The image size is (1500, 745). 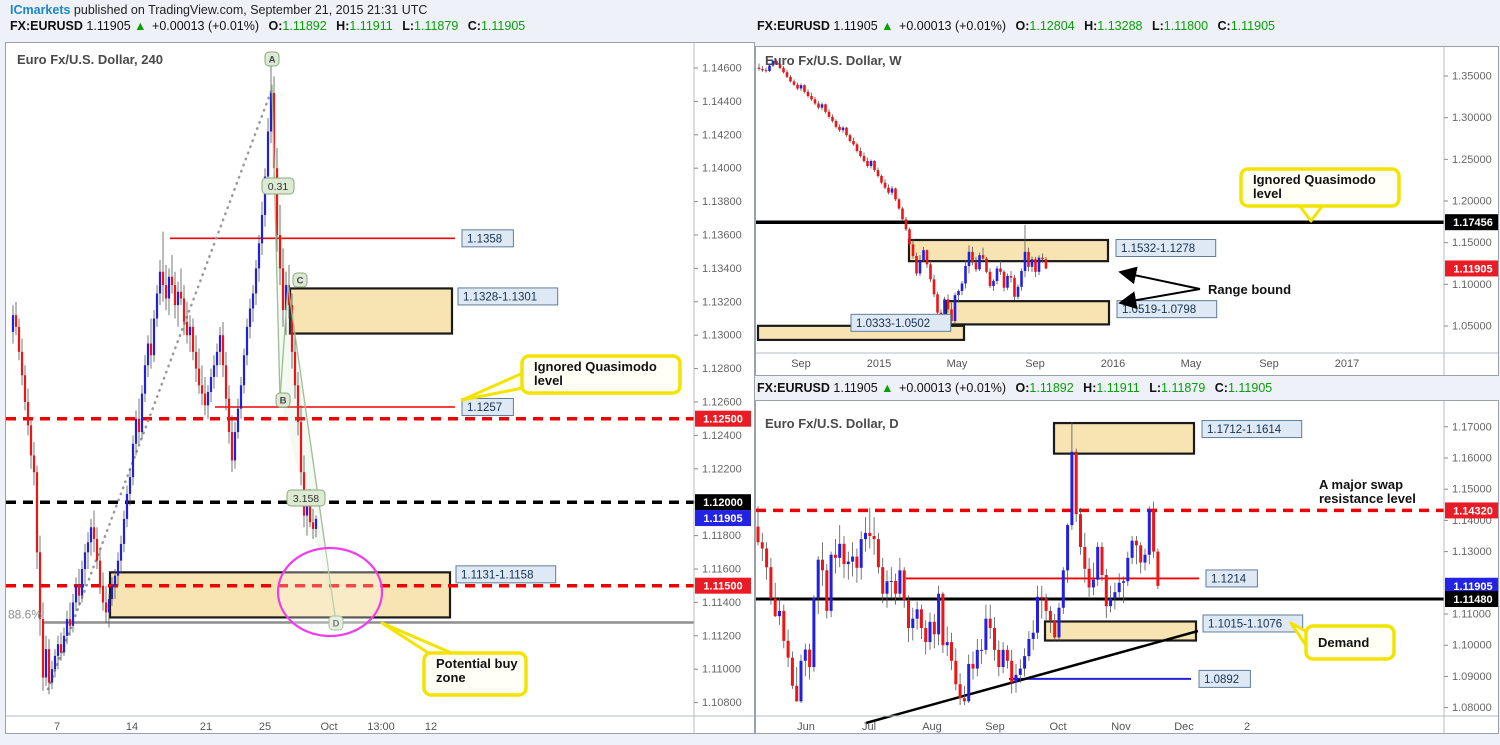 What do you see at coordinates (722, 169) in the screenshot?
I see `price-tick-label: 1.14000` at bounding box center [722, 169].